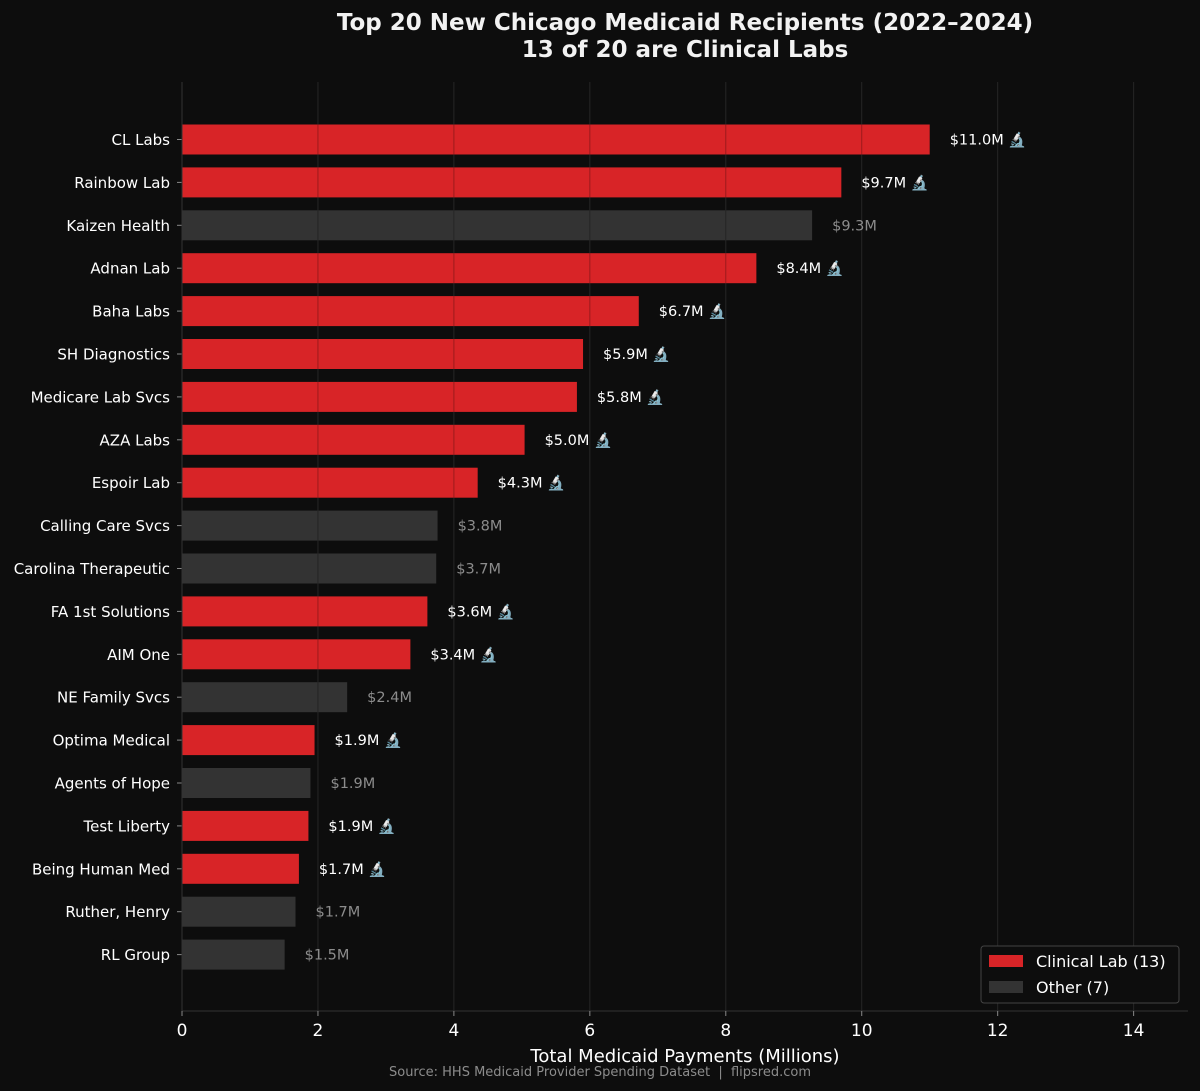  Describe the element at coordinates (135, 440) in the screenshot. I see `category-label-aza-labs: AZA Labs` at that location.